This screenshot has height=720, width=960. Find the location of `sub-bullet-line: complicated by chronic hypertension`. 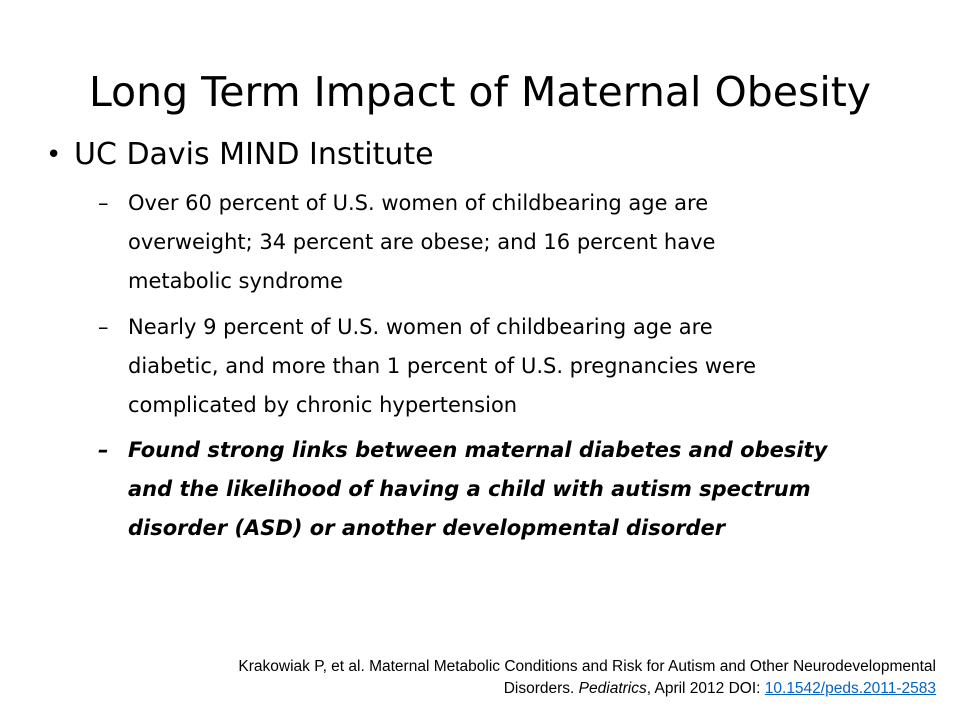

sub-bullet-line: complicated by chronic hypertension is located at coordinates (323, 405).